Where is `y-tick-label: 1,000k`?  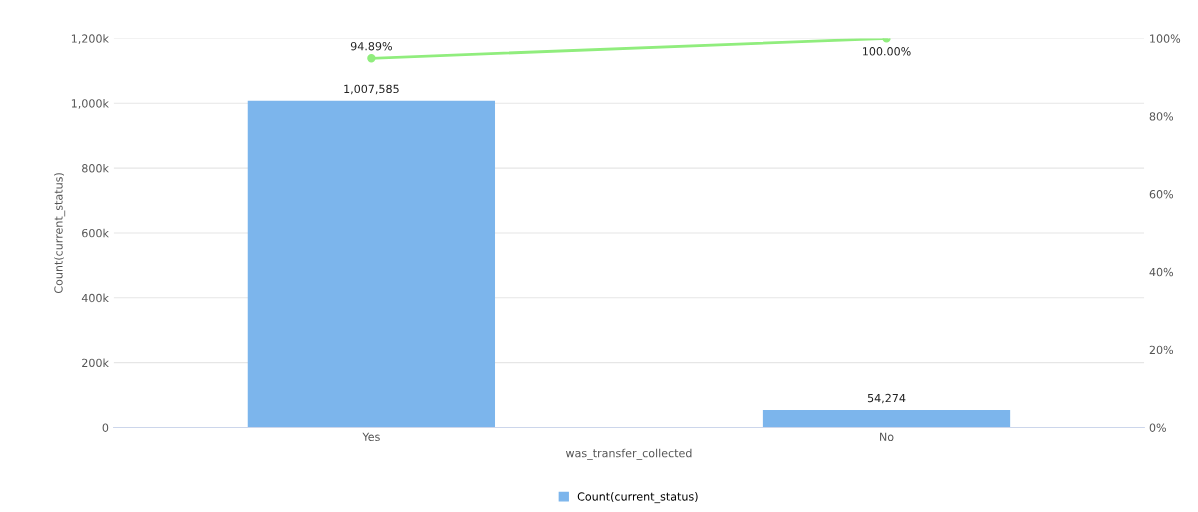
y-tick-label: 1,000k is located at coordinates (90, 104).